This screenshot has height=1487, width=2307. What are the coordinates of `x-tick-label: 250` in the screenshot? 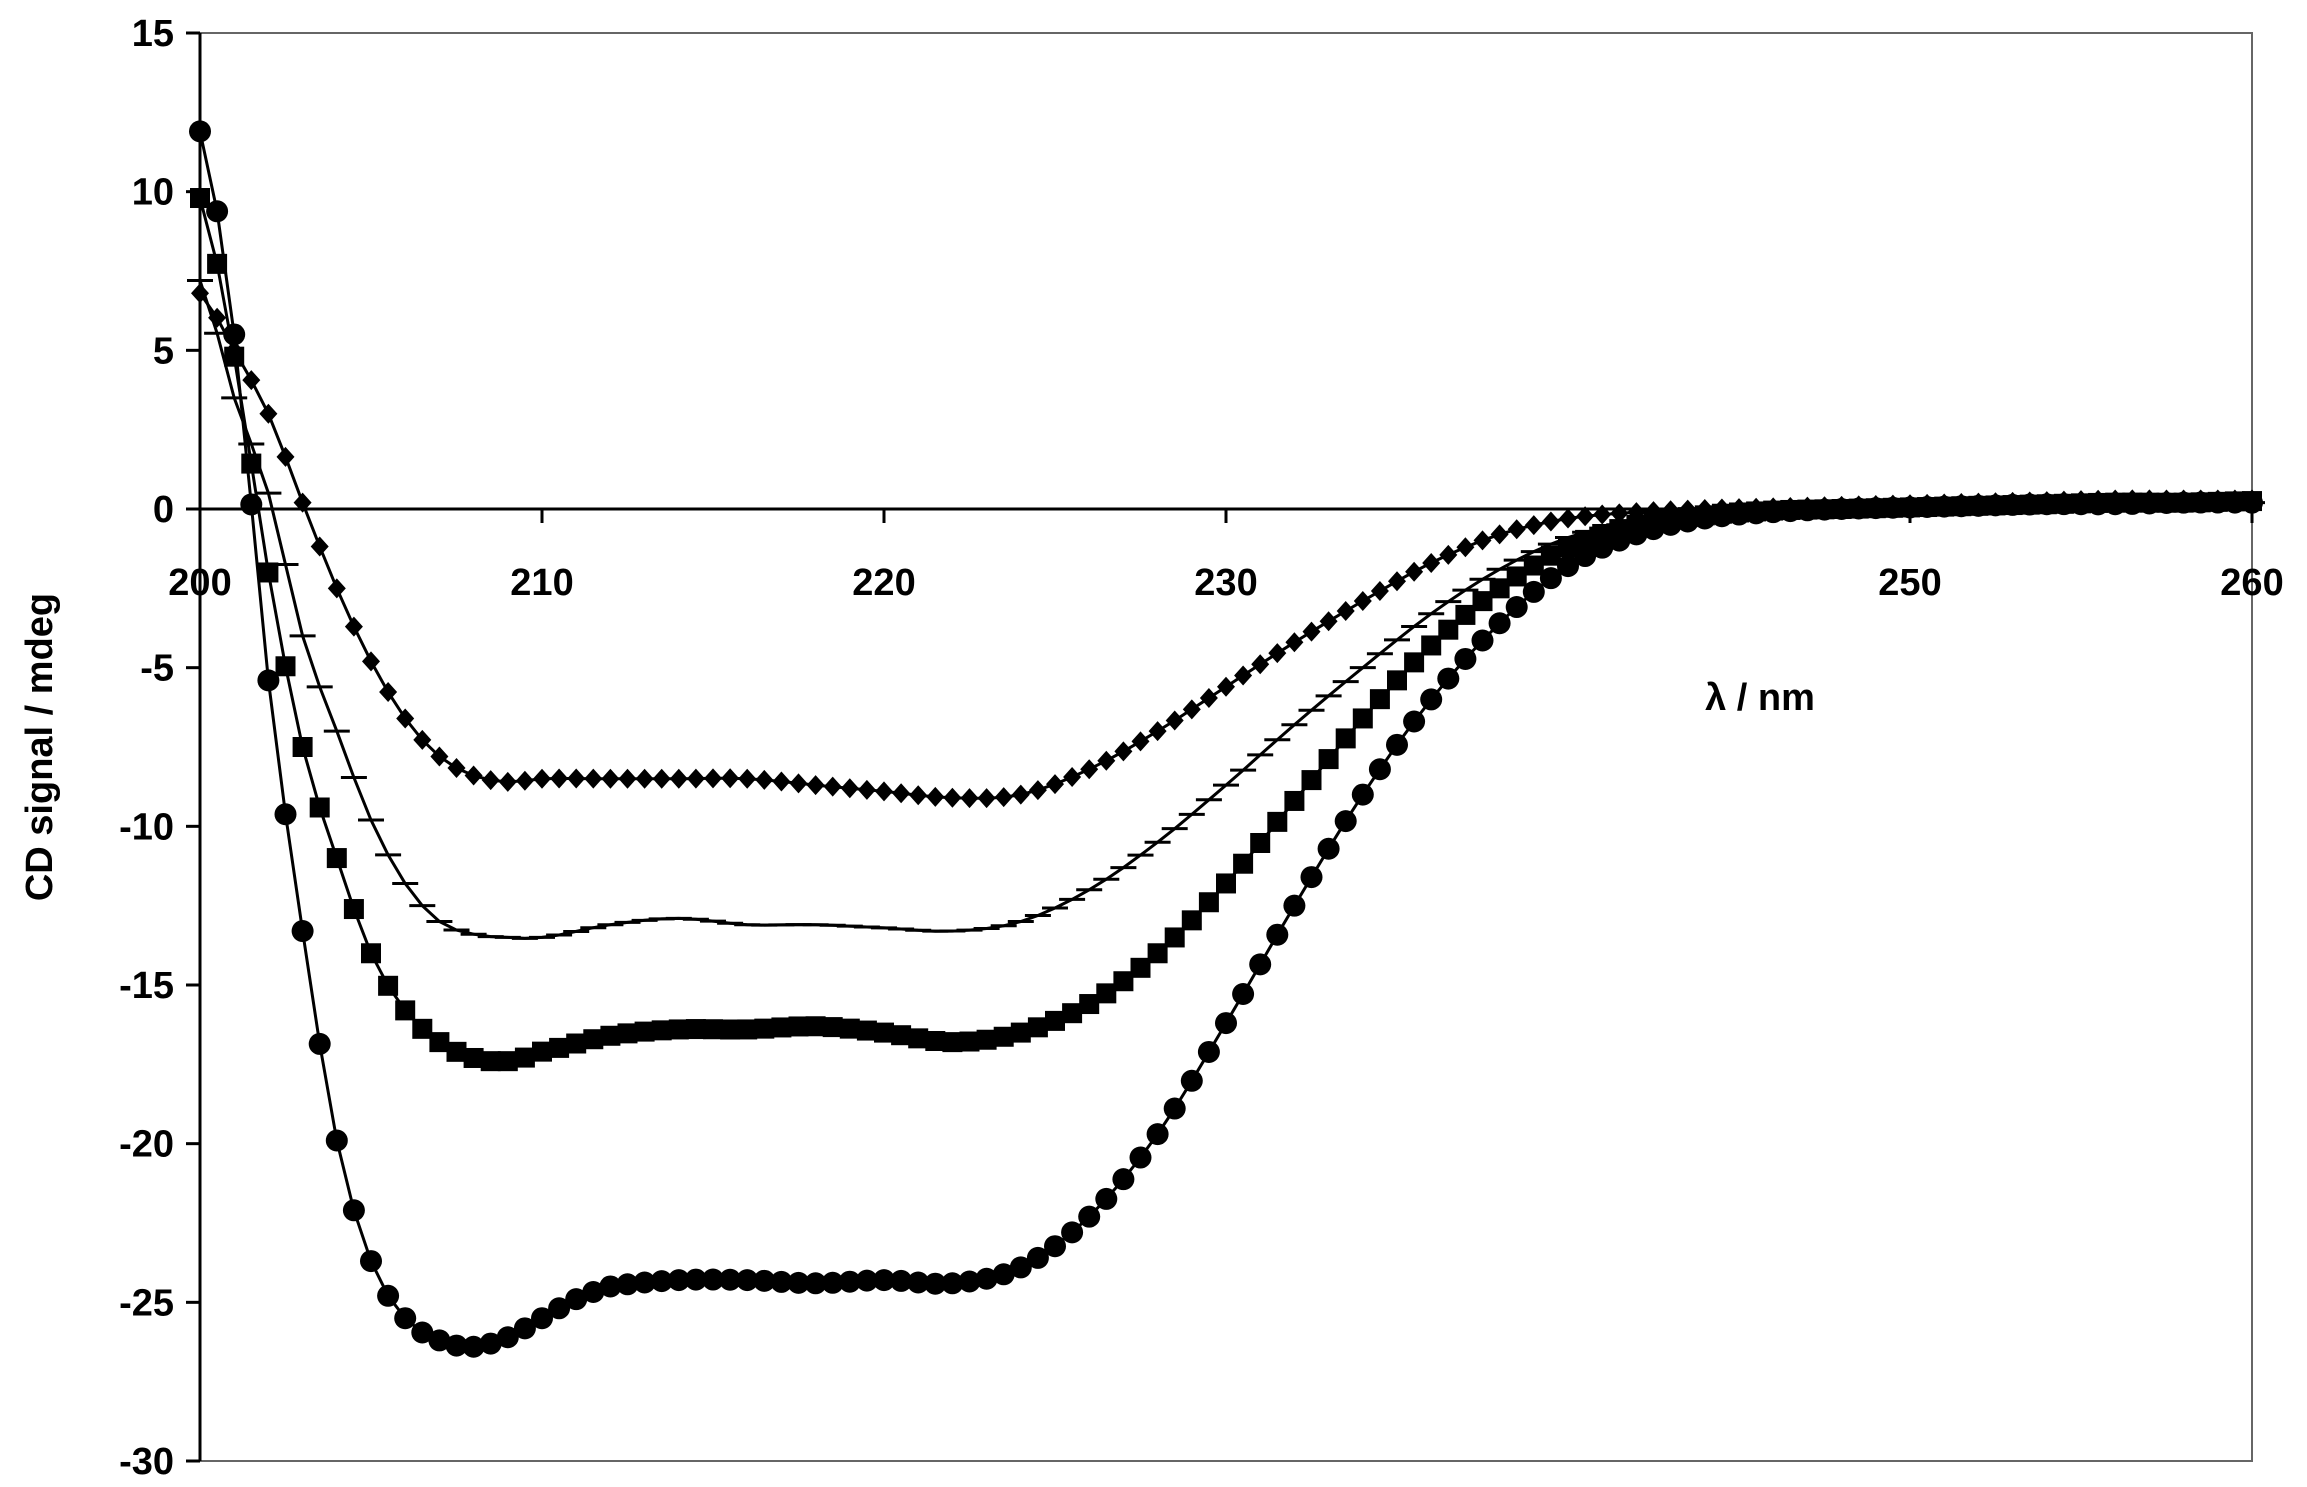 It's located at (1909, 583).